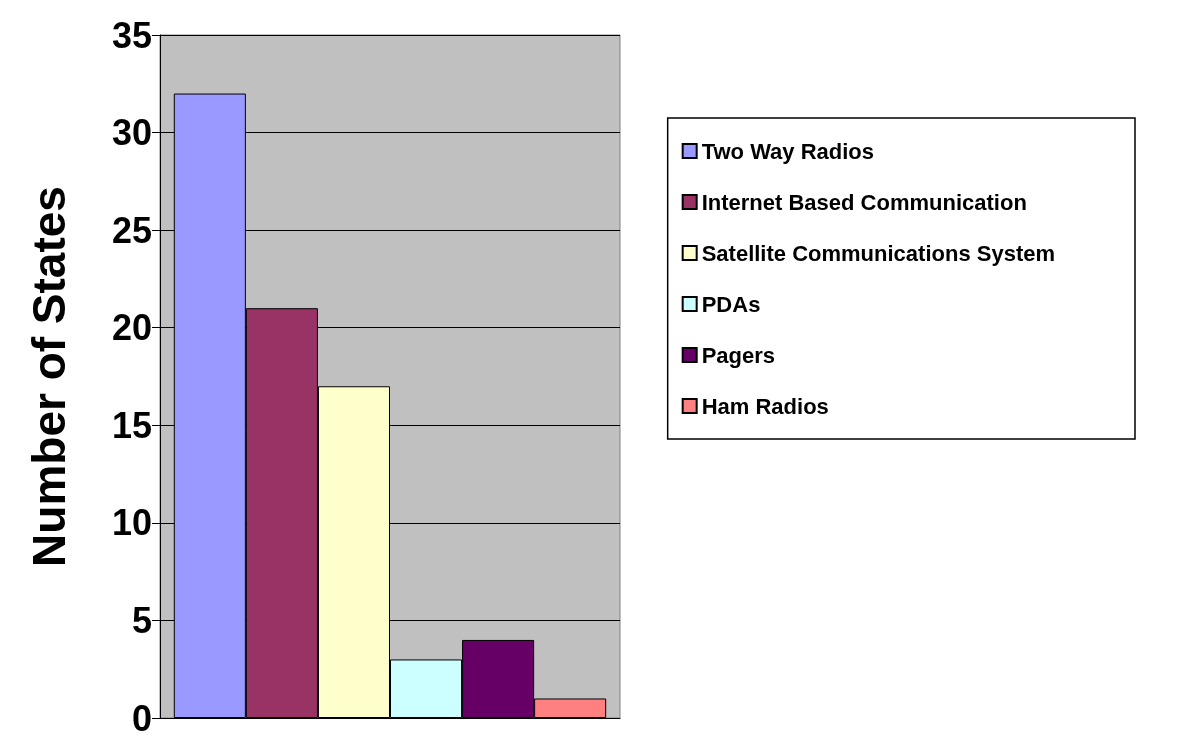  What do you see at coordinates (765, 406) in the screenshot?
I see `legend-label: Ham Radios` at bounding box center [765, 406].